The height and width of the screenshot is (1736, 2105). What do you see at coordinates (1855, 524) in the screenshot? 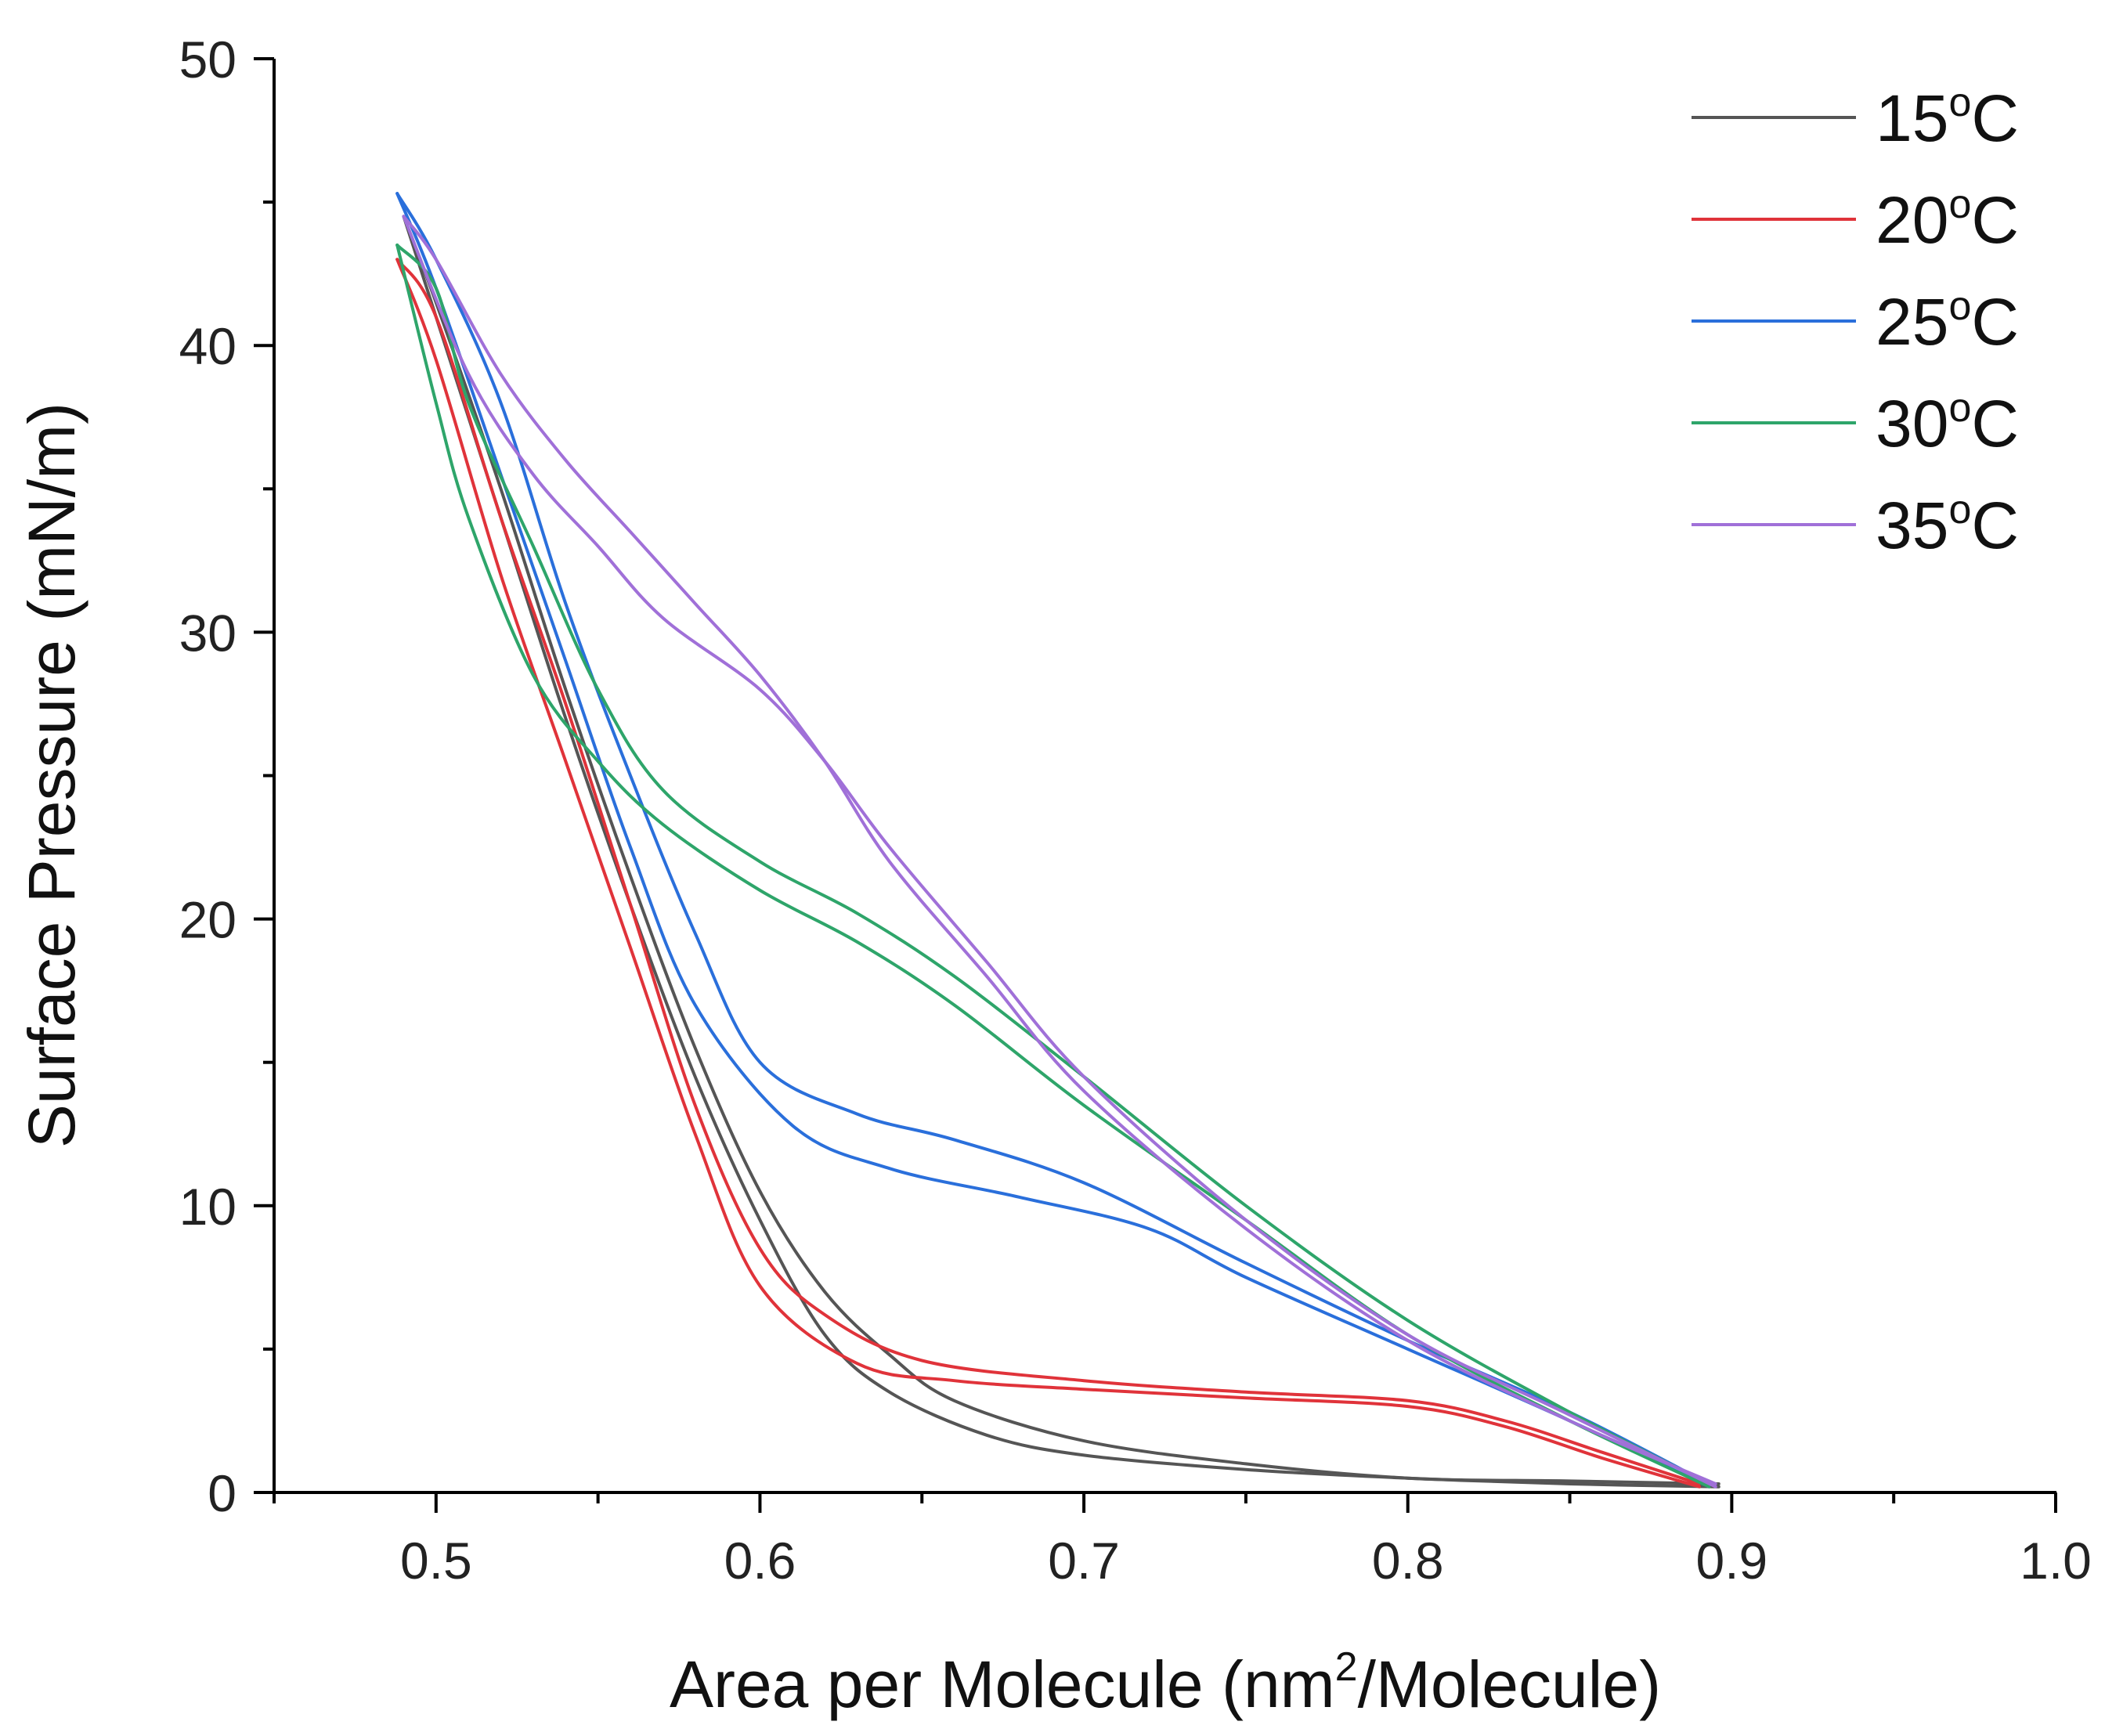
I see `legend-item-35C: 35oC` at bounding box center [1855, 524].